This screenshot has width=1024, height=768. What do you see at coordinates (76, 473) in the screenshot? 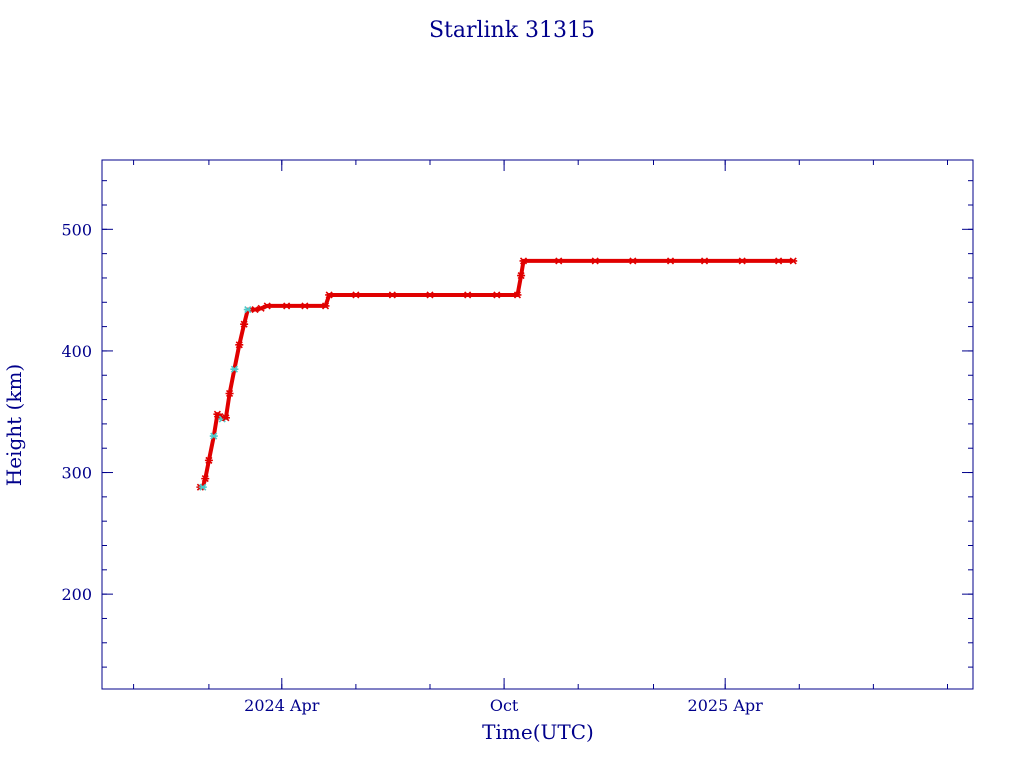
I see `y-tick-label: 300` at bounding box center [76, 473].